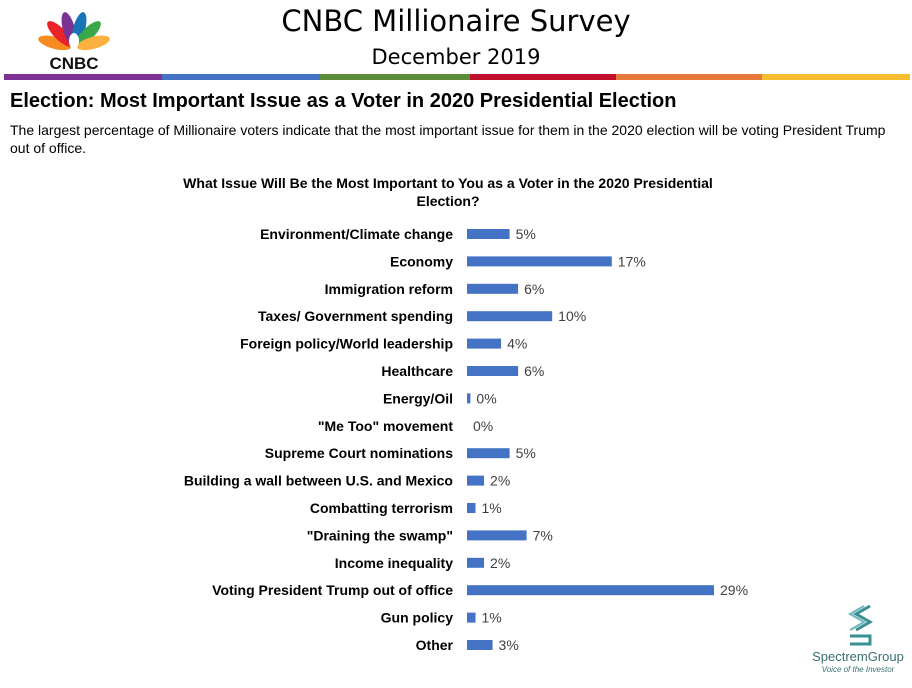  What do you see at coordinates (421, 261) in the screenshot?
I see `category-label: Economy` at bounding box center [421, 261].